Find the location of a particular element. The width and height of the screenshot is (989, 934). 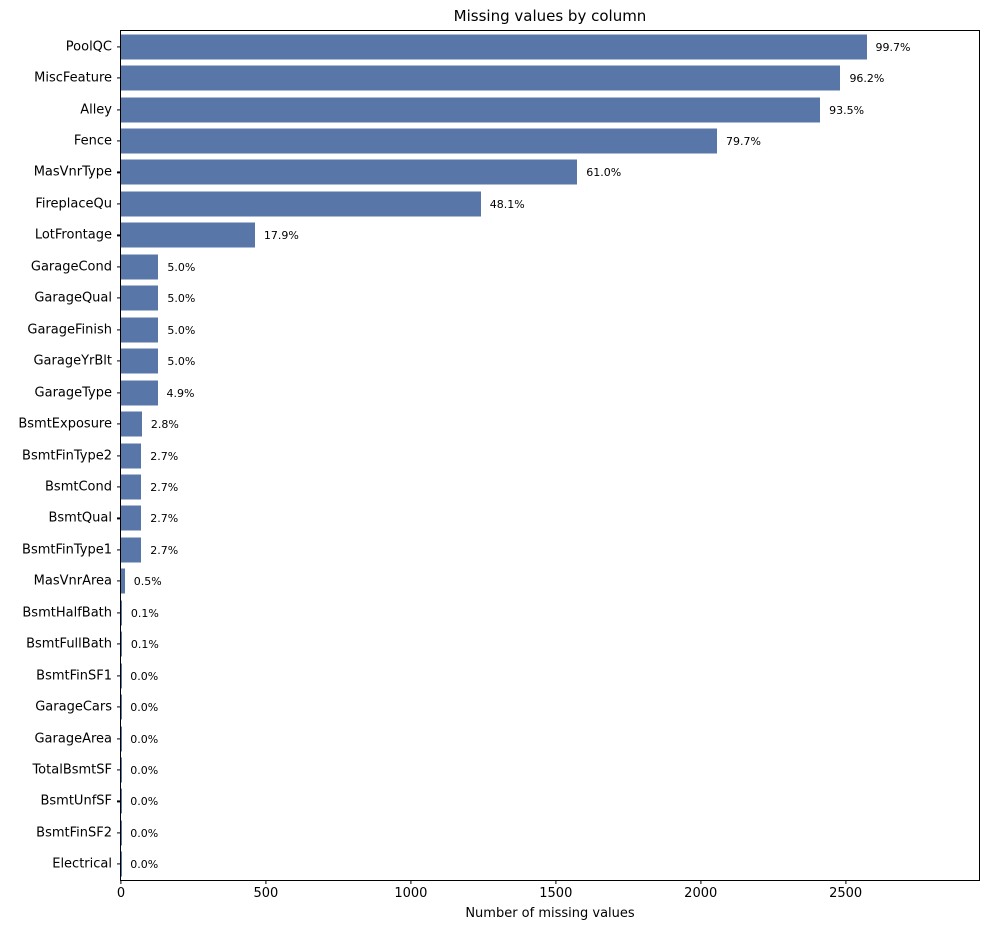

bar-value-label: 2.8% is located at coordinates (164, 425).